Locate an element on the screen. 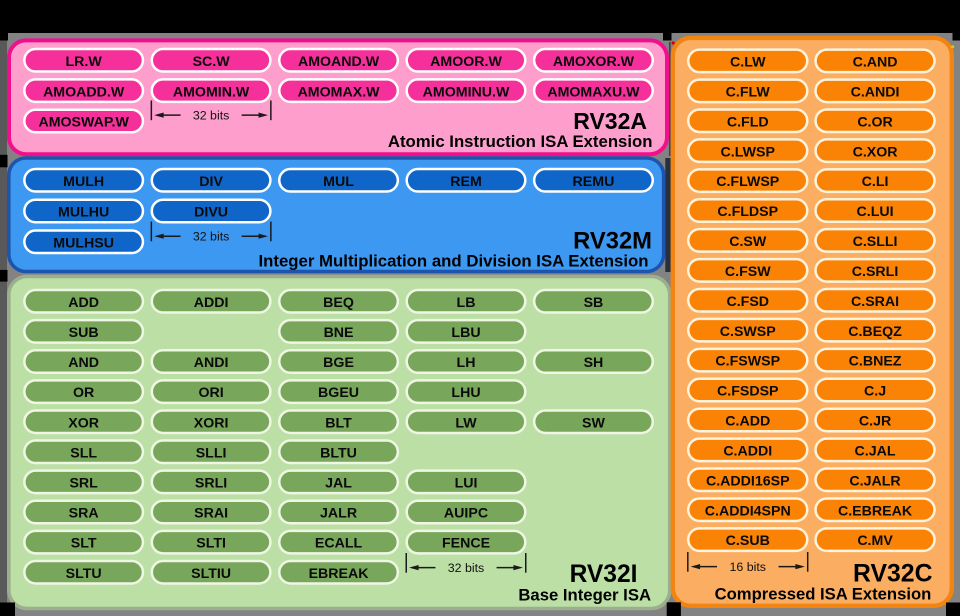  svg-text: C.JR is located at coordinates (875, 422).